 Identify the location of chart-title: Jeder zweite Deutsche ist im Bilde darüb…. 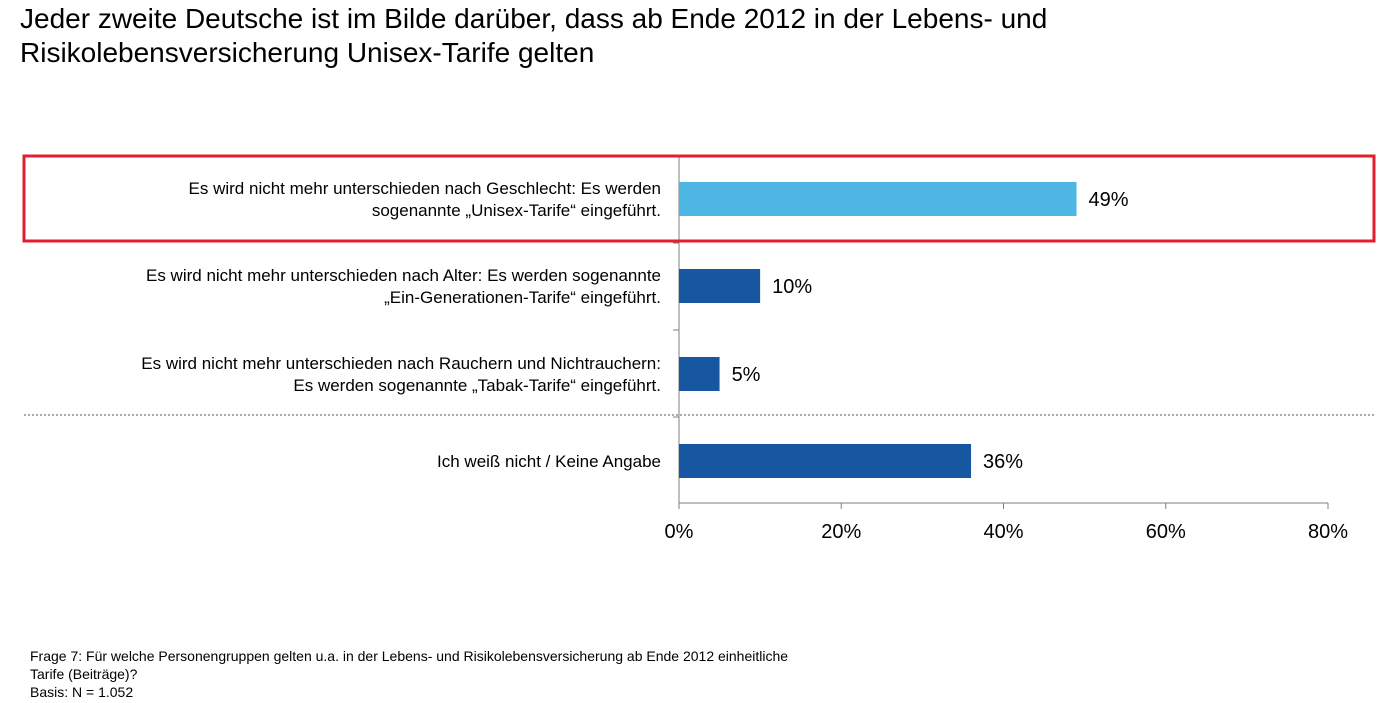
(700, 36).